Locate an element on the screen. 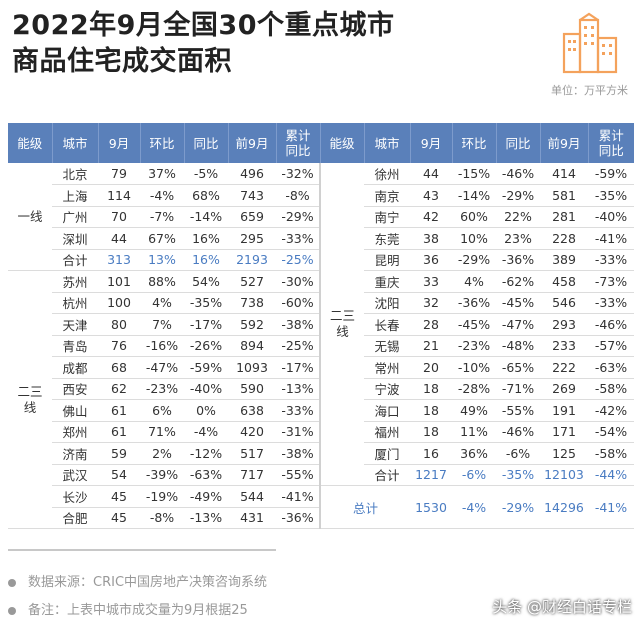 The height and width of the screenshot is (629, 640). cell-cumulative-yoy: -73% is located at coordinates (611, 281).